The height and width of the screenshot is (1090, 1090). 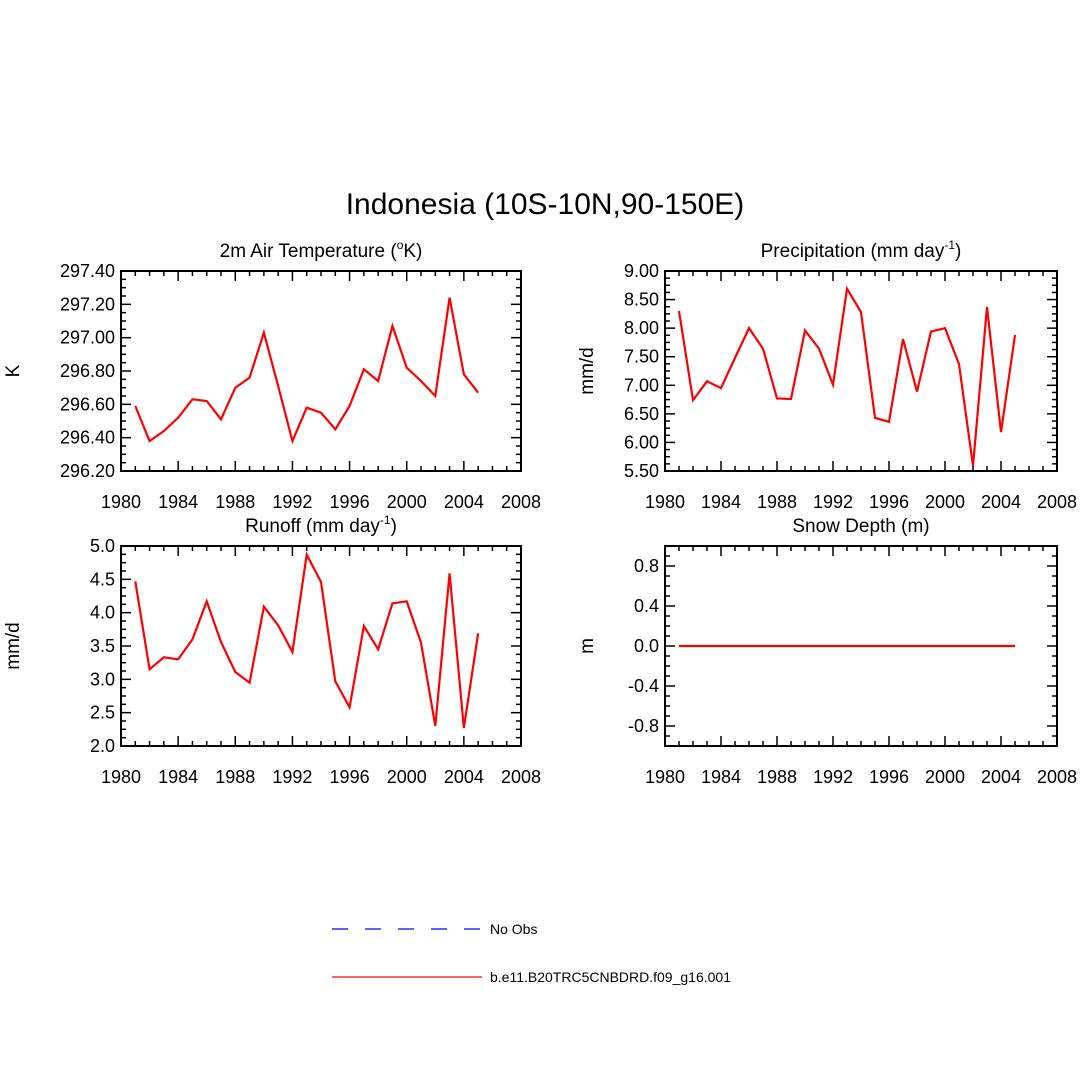 I want to click on legend: No Obs b.e11.B20TRC5CNBDRD.f09_g16.001, so click(x=531, y=953).